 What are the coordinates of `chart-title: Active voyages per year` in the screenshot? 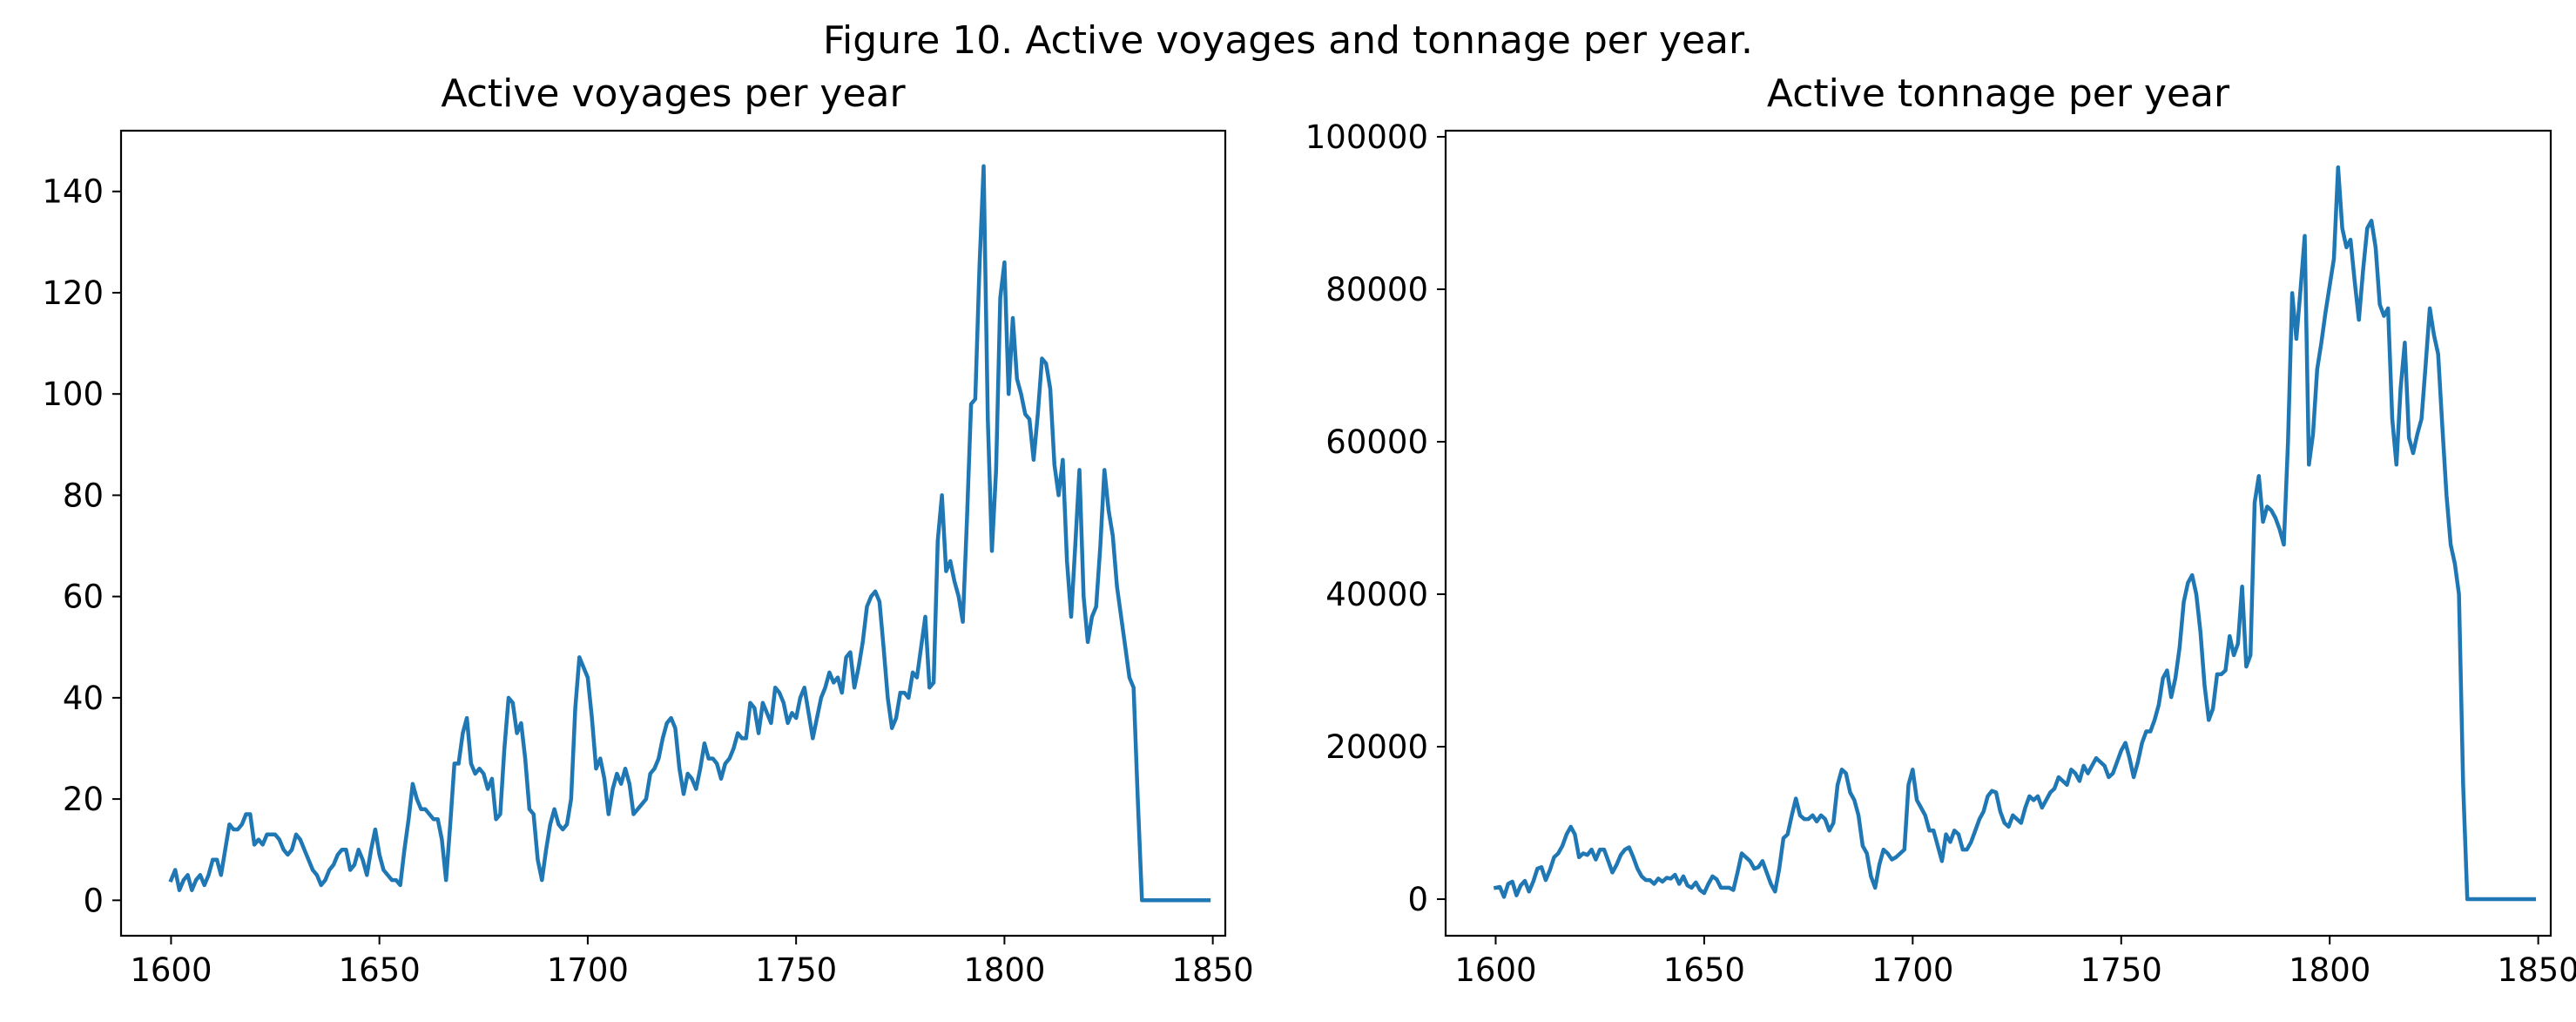 It's located at (673, 93).